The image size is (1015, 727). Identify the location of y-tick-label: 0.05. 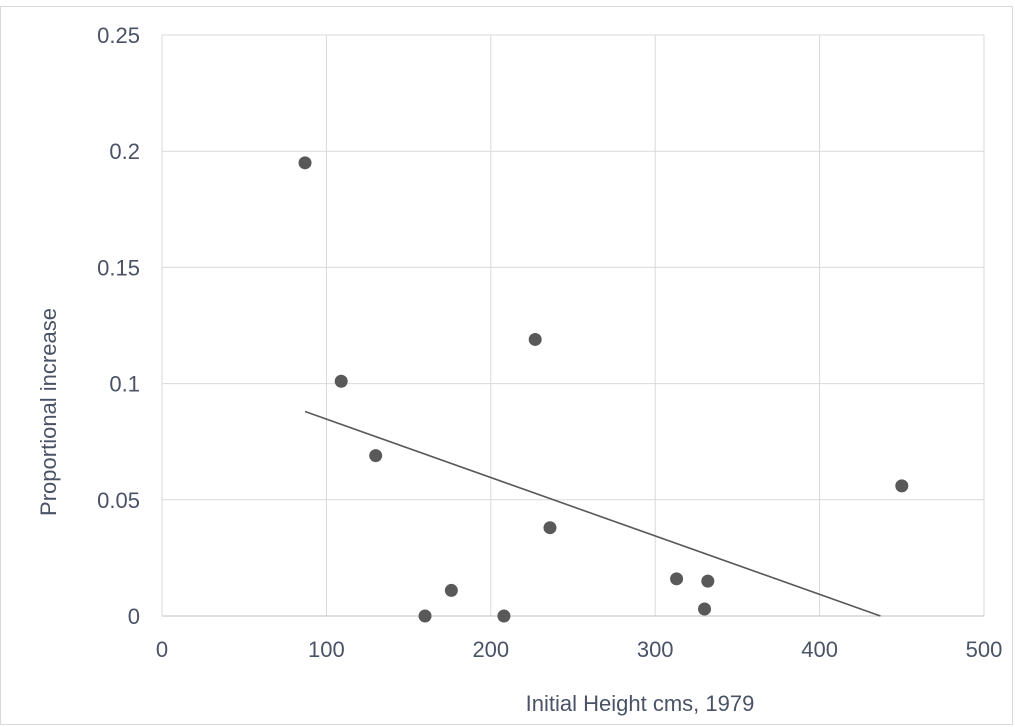
(118, 500).